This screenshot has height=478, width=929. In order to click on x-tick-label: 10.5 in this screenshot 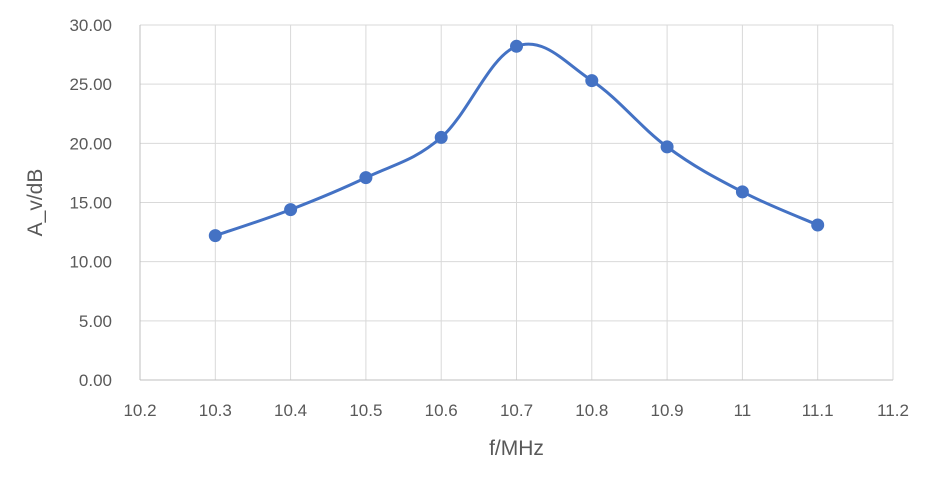, I will do `click(365, 410)`.